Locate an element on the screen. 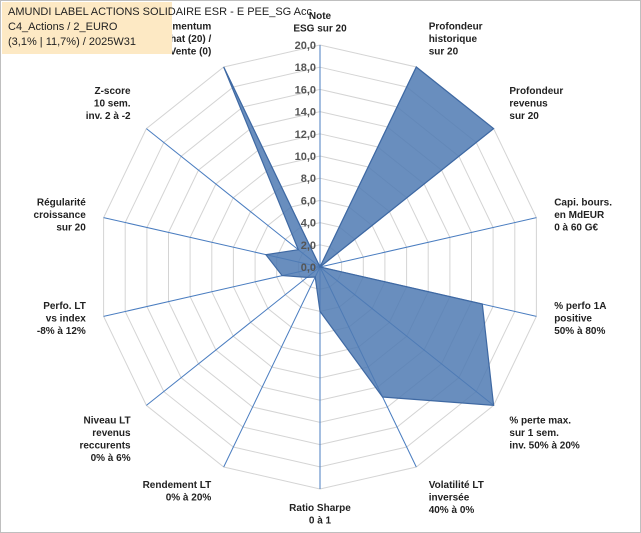 The image size is (641, 533). axis-label: Régularité croissance sur 20 is located at coordinates (60, 216).